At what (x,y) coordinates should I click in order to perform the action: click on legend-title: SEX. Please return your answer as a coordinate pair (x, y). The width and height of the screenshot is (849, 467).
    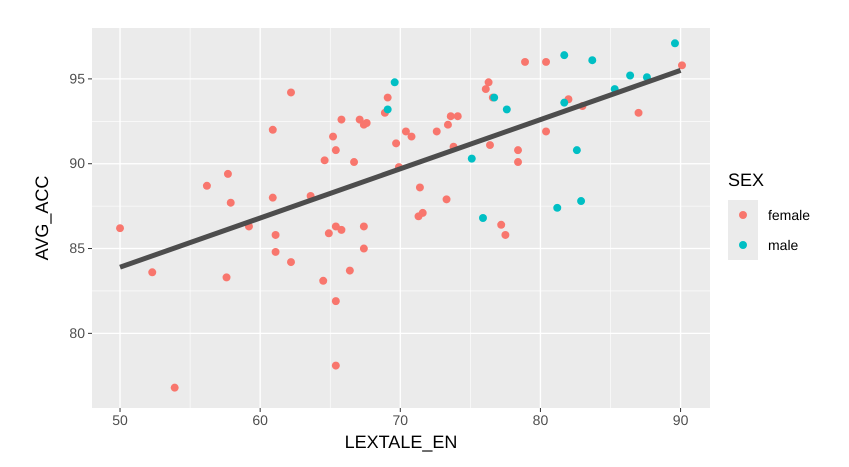
    Looking at the image, I should click on (746, 180).